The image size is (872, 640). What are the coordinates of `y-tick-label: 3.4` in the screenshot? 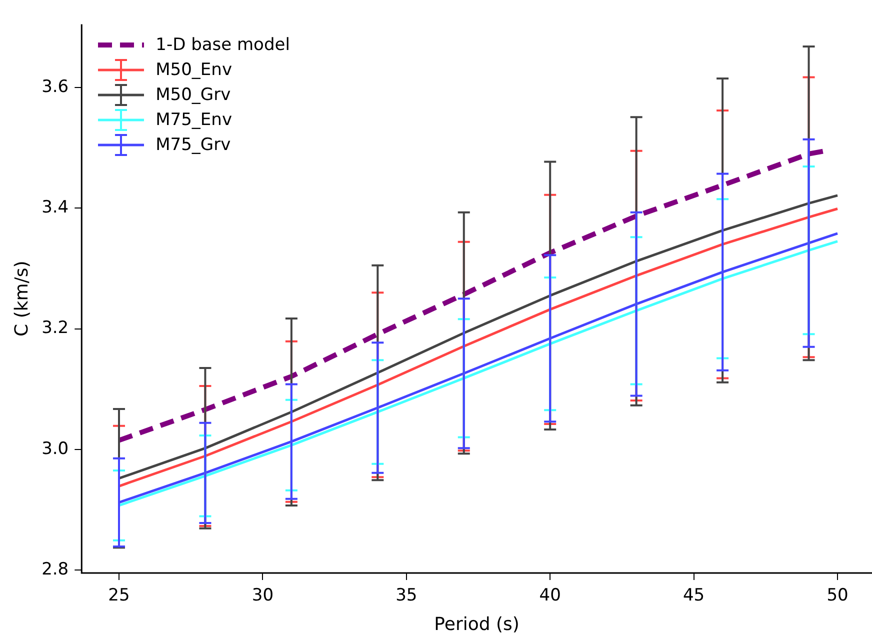 It's located at (55, 208).